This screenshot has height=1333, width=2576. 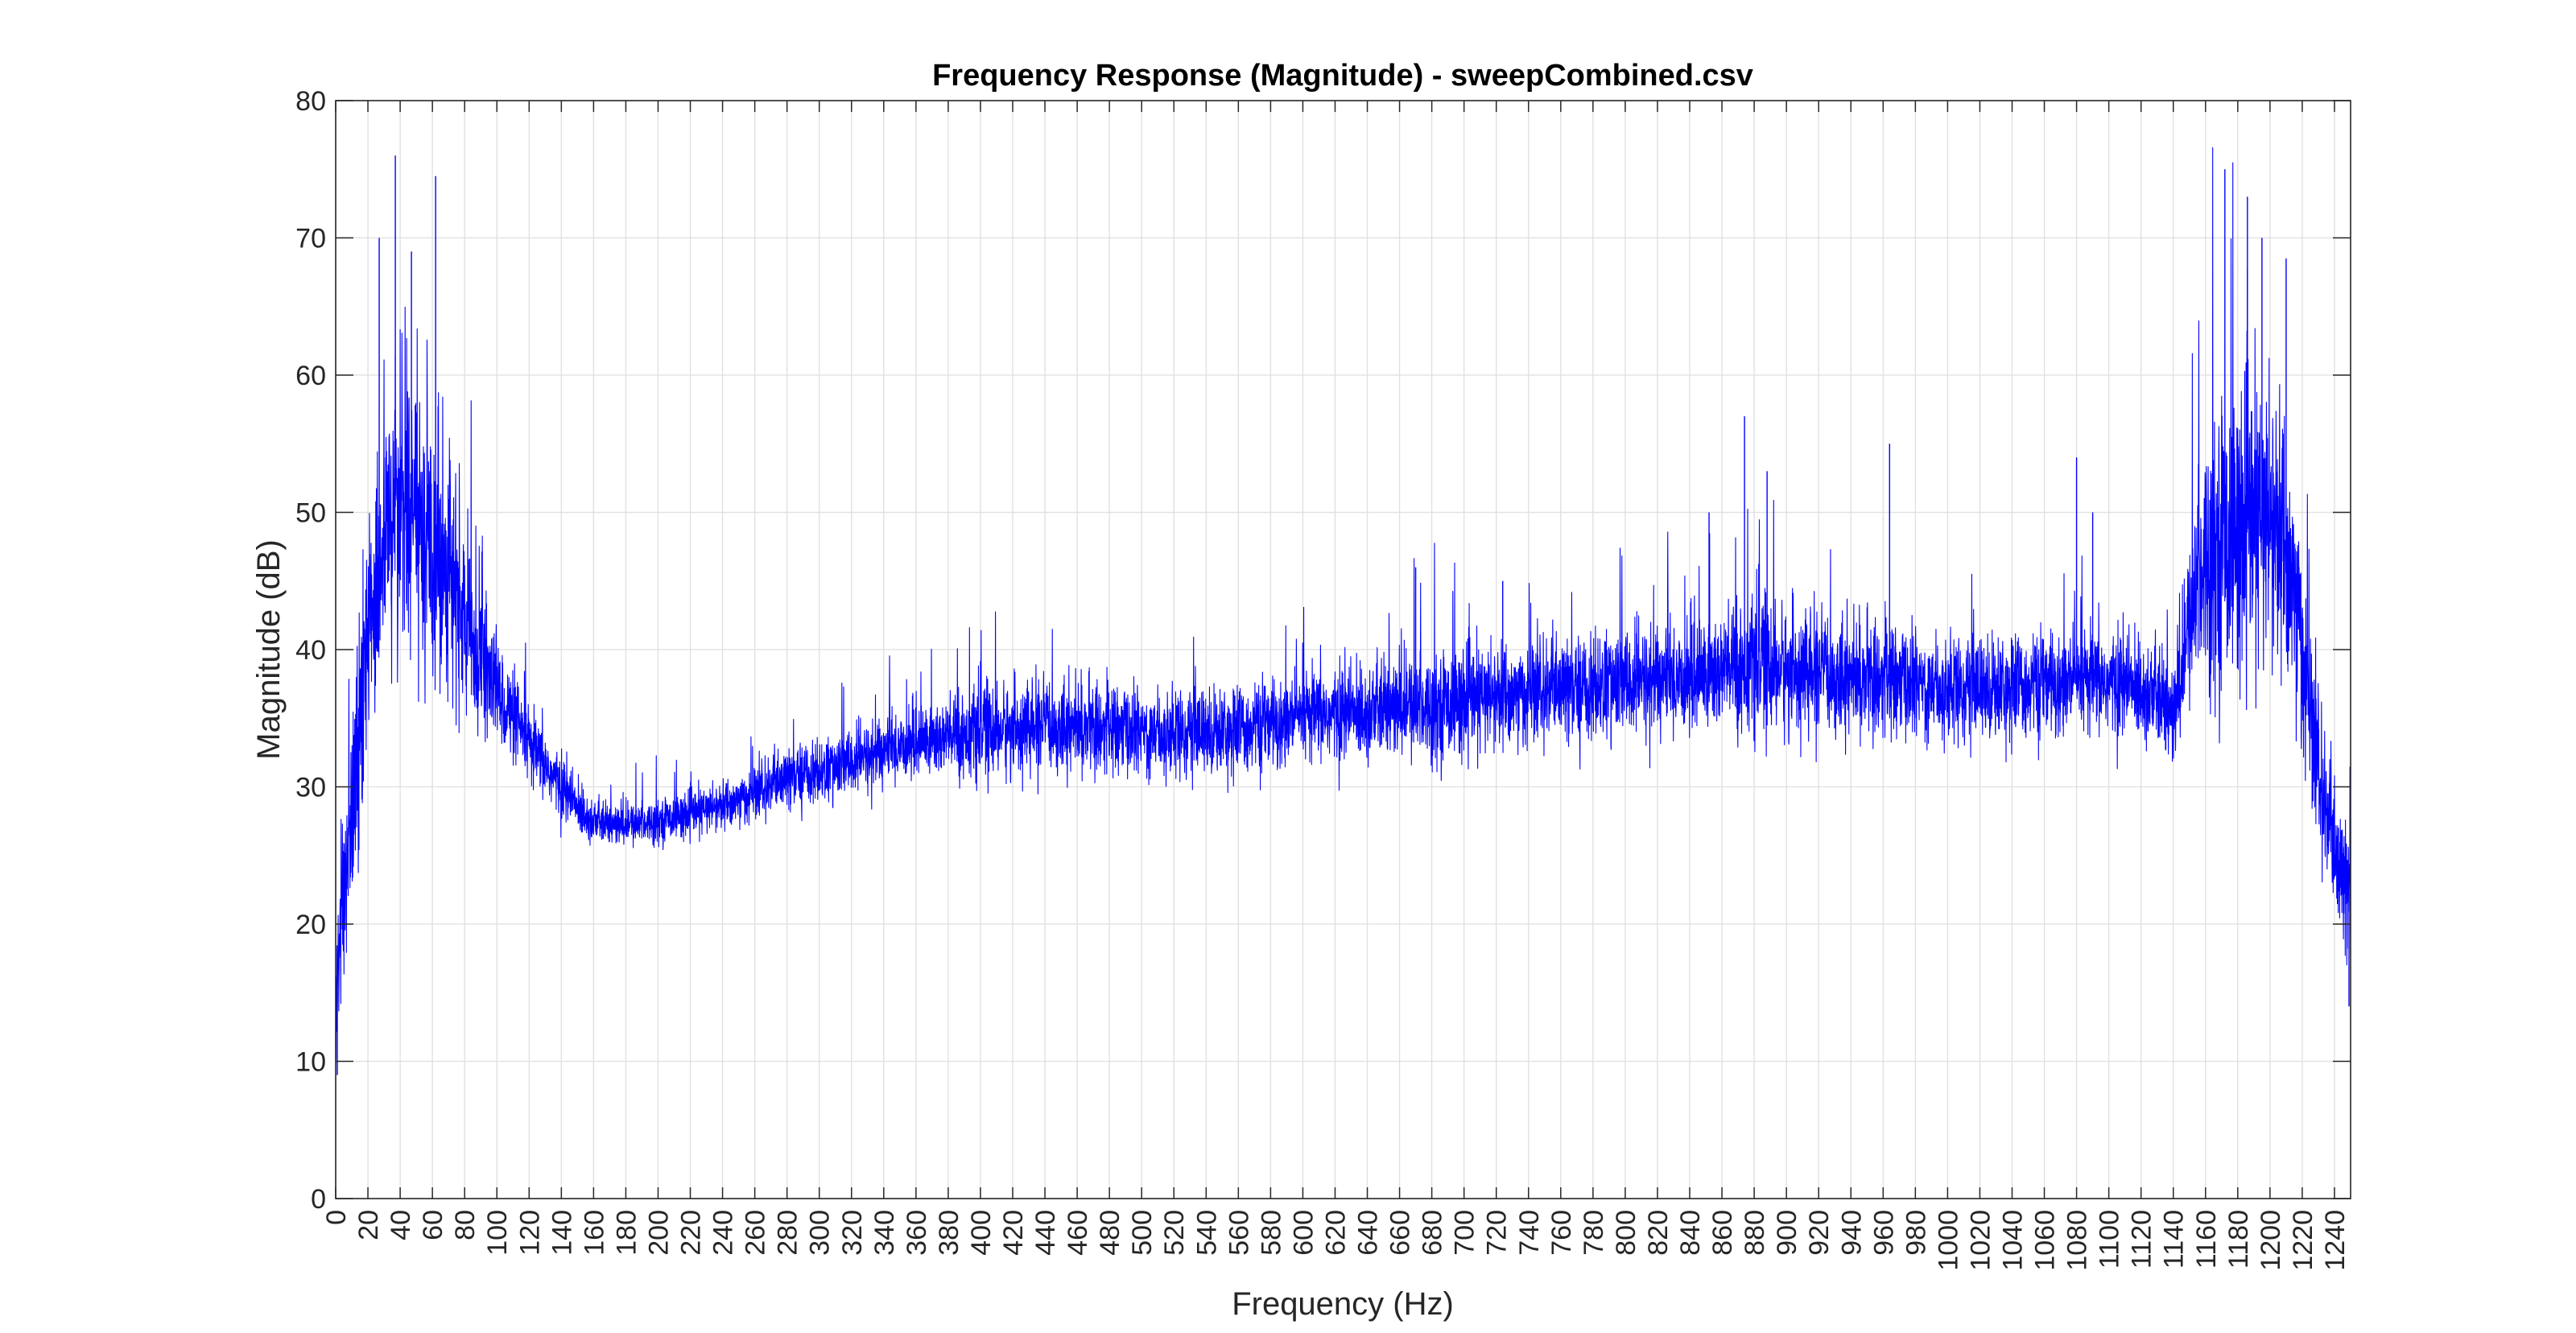 What do you see at coordinates (310, 650) in the screenshot?
I see `y-tick-label: 40` at bounding box center [310, 650].